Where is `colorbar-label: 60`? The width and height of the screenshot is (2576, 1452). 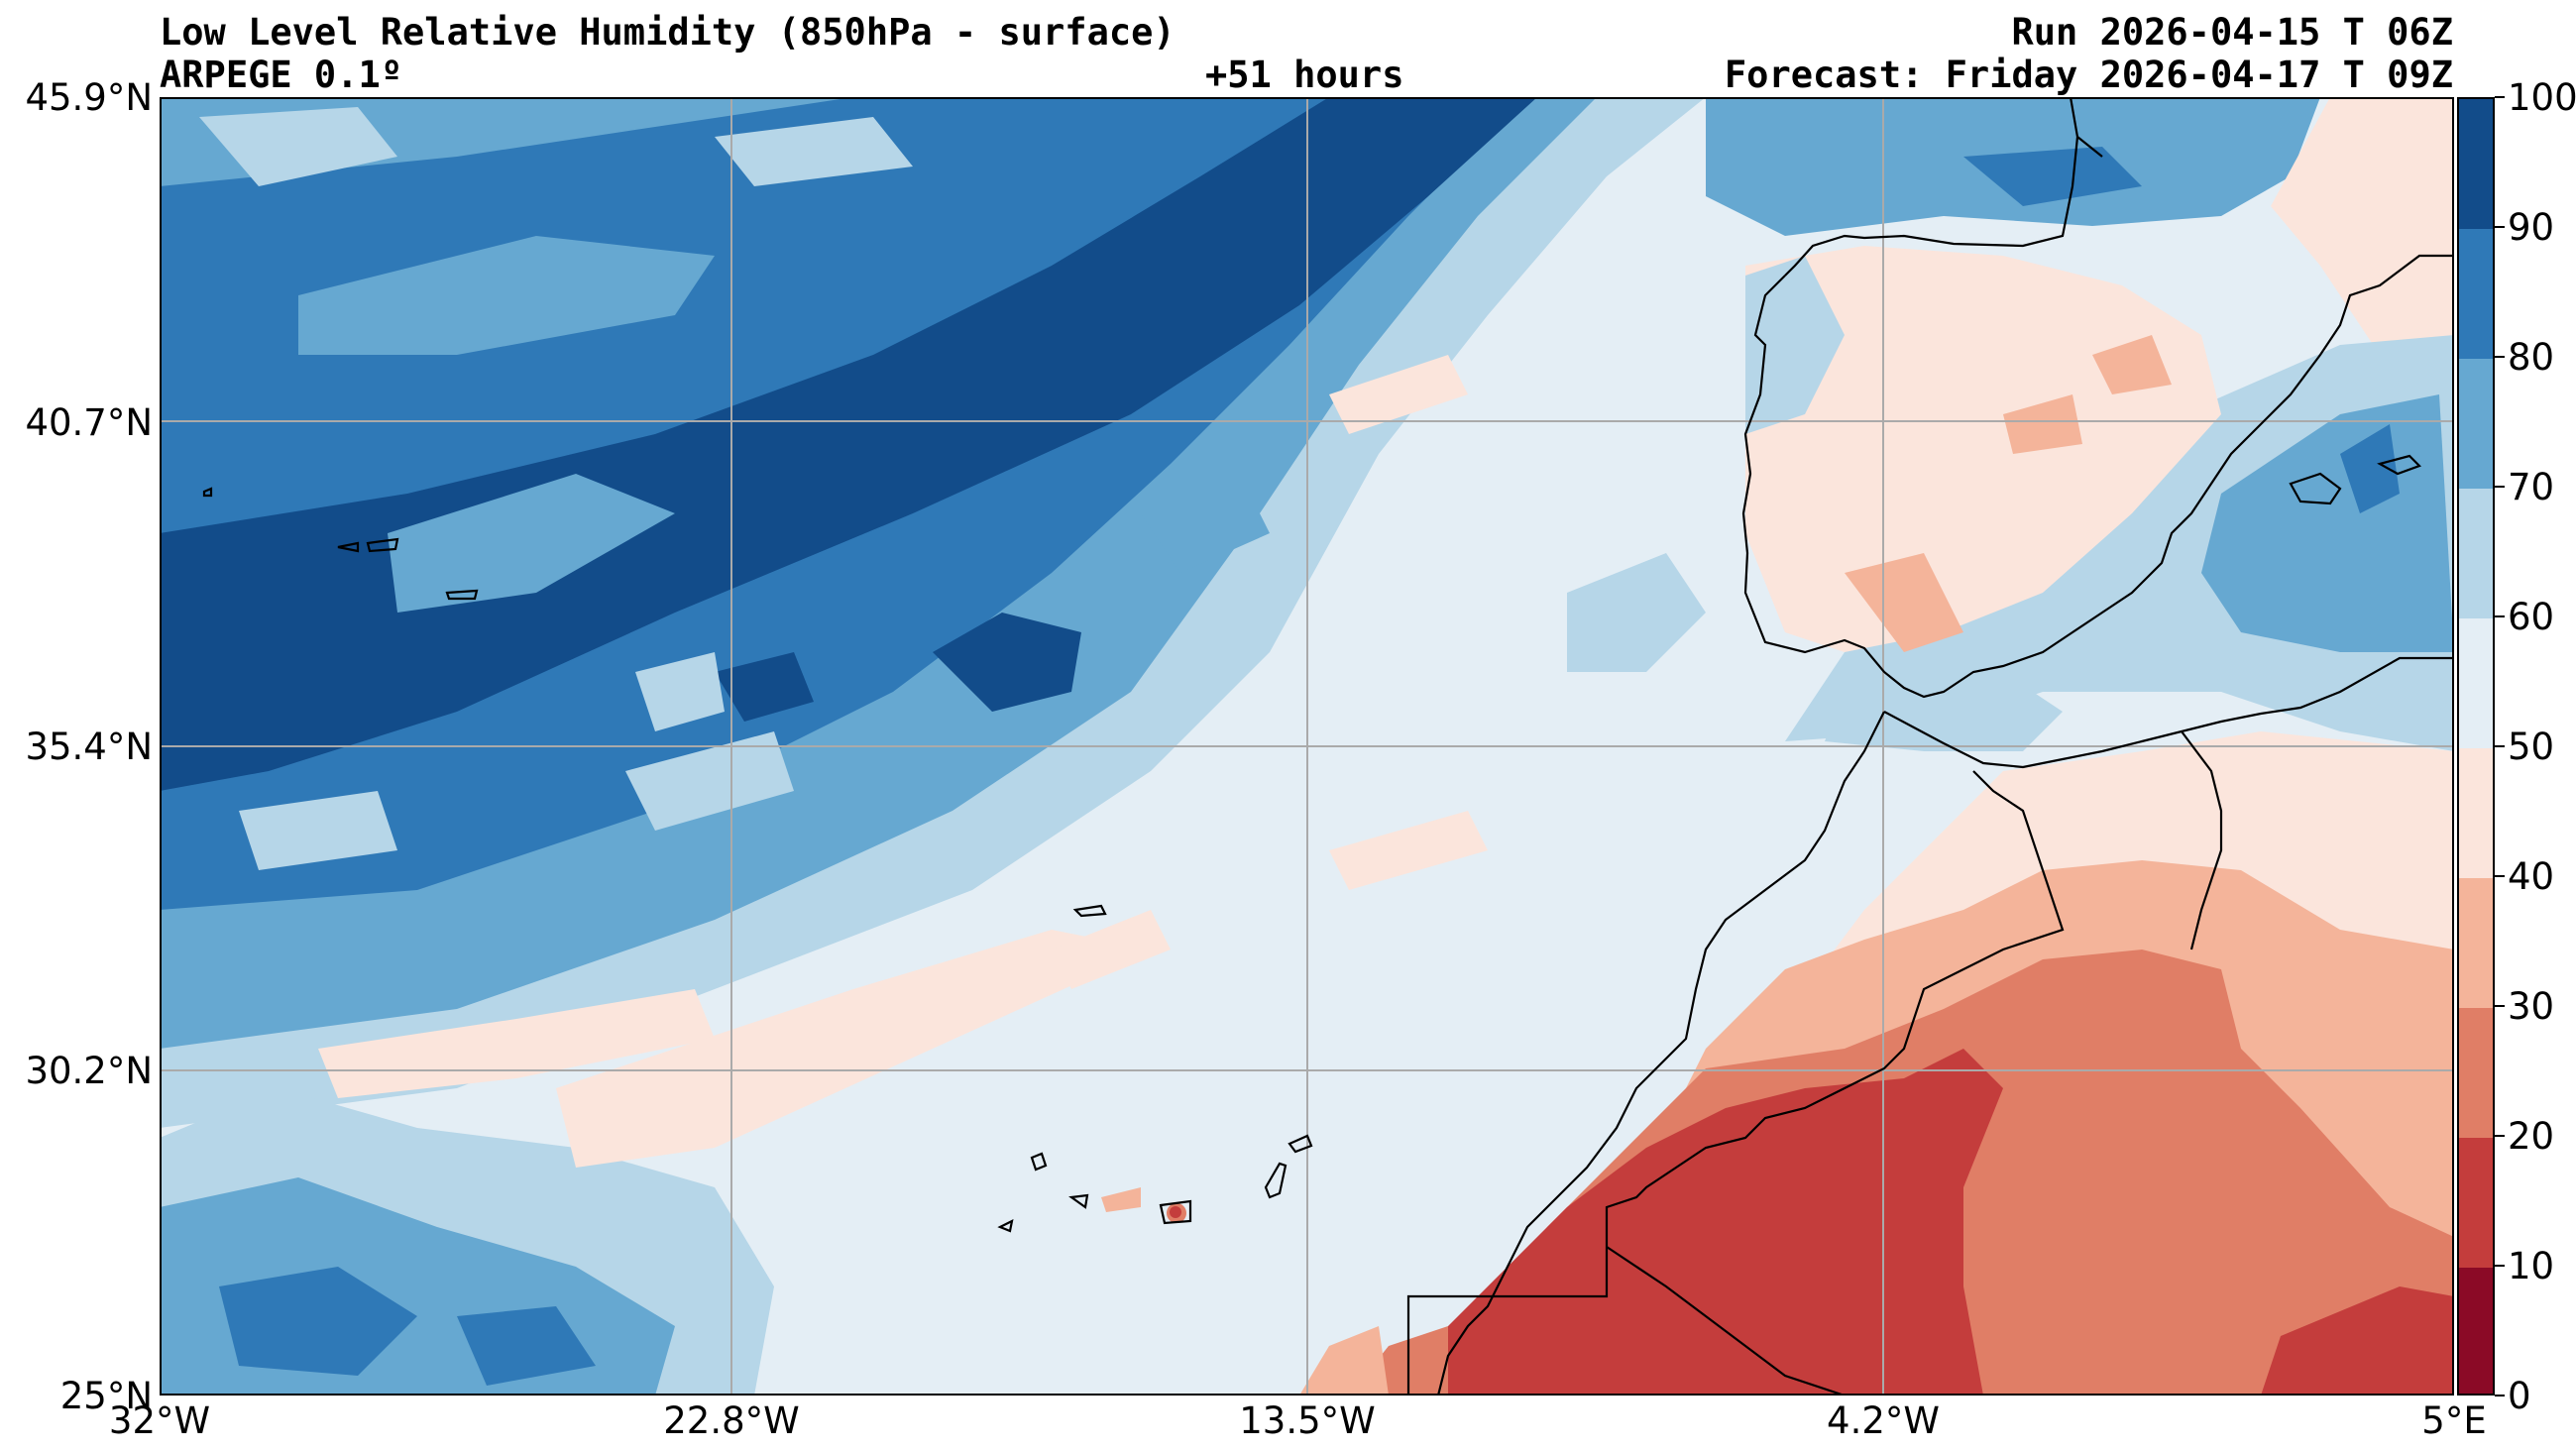
colorbar-label: 60 is located at coordinates (2531, 617).